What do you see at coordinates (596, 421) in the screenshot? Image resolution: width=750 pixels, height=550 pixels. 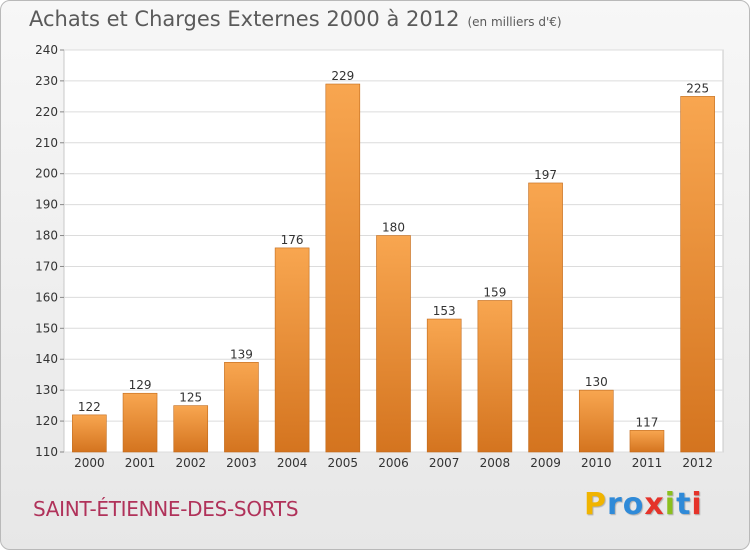 I see `bar-2010` at bounding box center [596, 421].